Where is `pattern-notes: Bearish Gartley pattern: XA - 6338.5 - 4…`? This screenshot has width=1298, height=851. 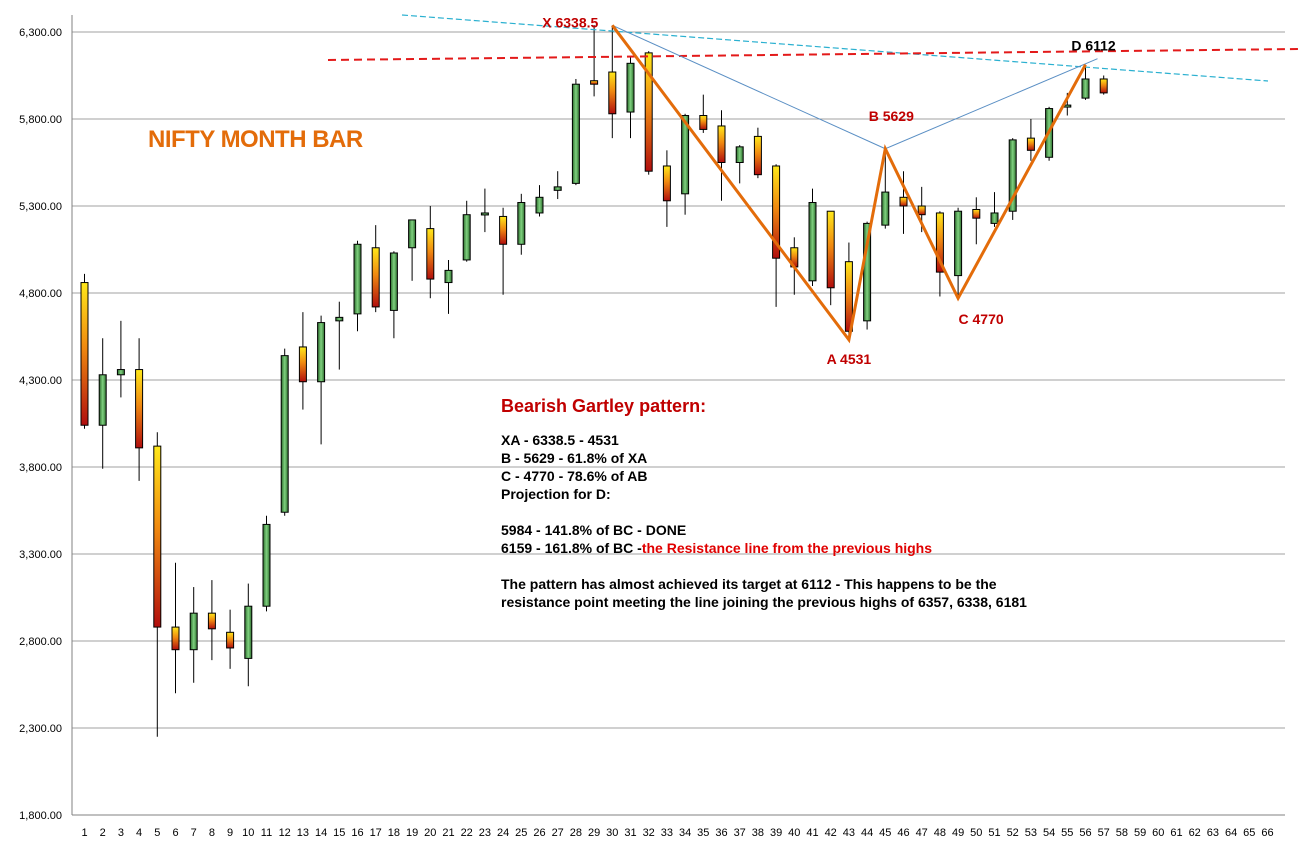
pattern-notes: Bearish Gartley pattern: XA - 6338.5 - 4… is located at coordinates (781, 504).